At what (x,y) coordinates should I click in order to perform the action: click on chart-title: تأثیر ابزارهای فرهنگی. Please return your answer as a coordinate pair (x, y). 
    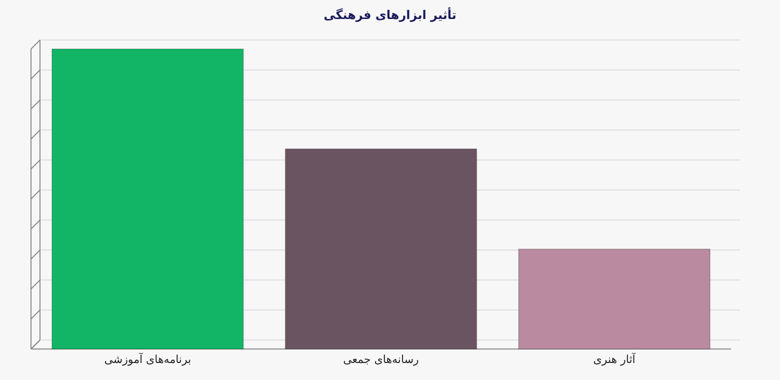
    Looking at the image, I should click on (390, 14).